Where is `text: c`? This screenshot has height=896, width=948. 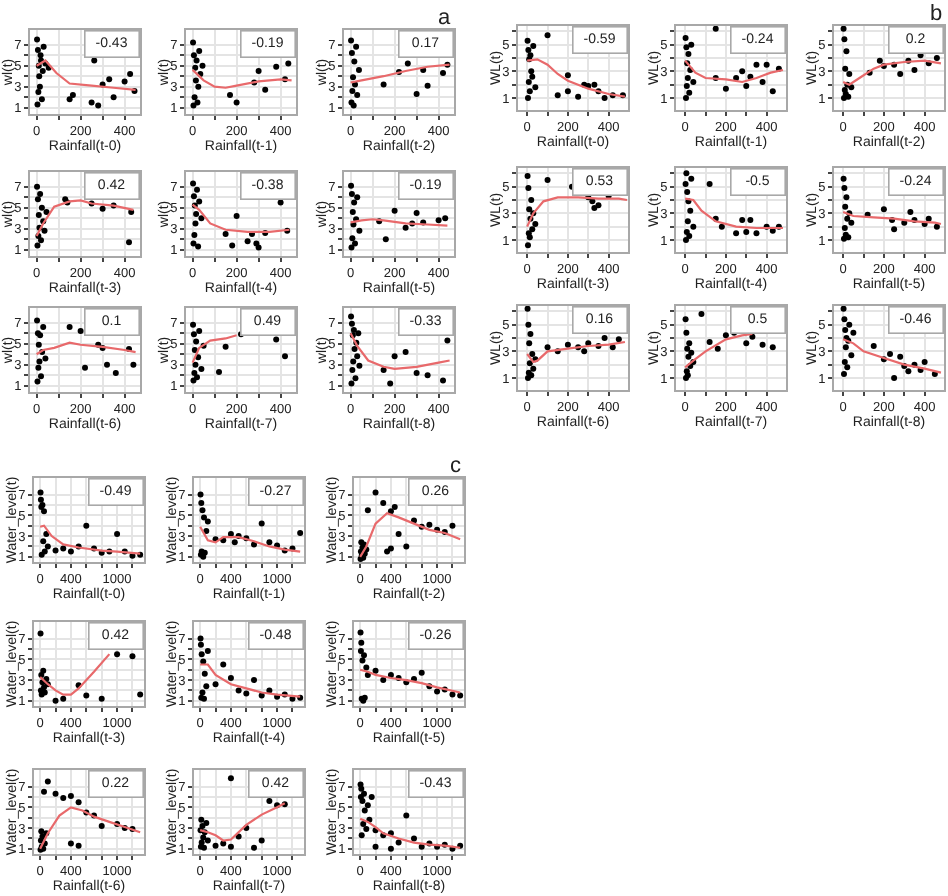
text: c is located at coordinates (456, 466).